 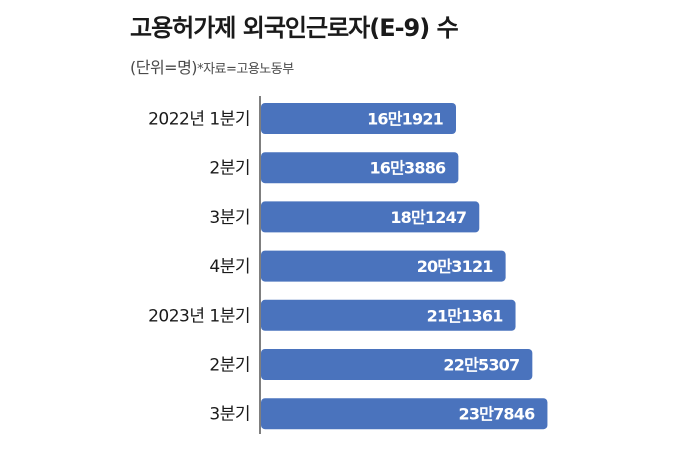 What do you see at coordinates (497, 414) in the screenshot?
I see `value-label: 23만7846` at bounding box center [497, 414].